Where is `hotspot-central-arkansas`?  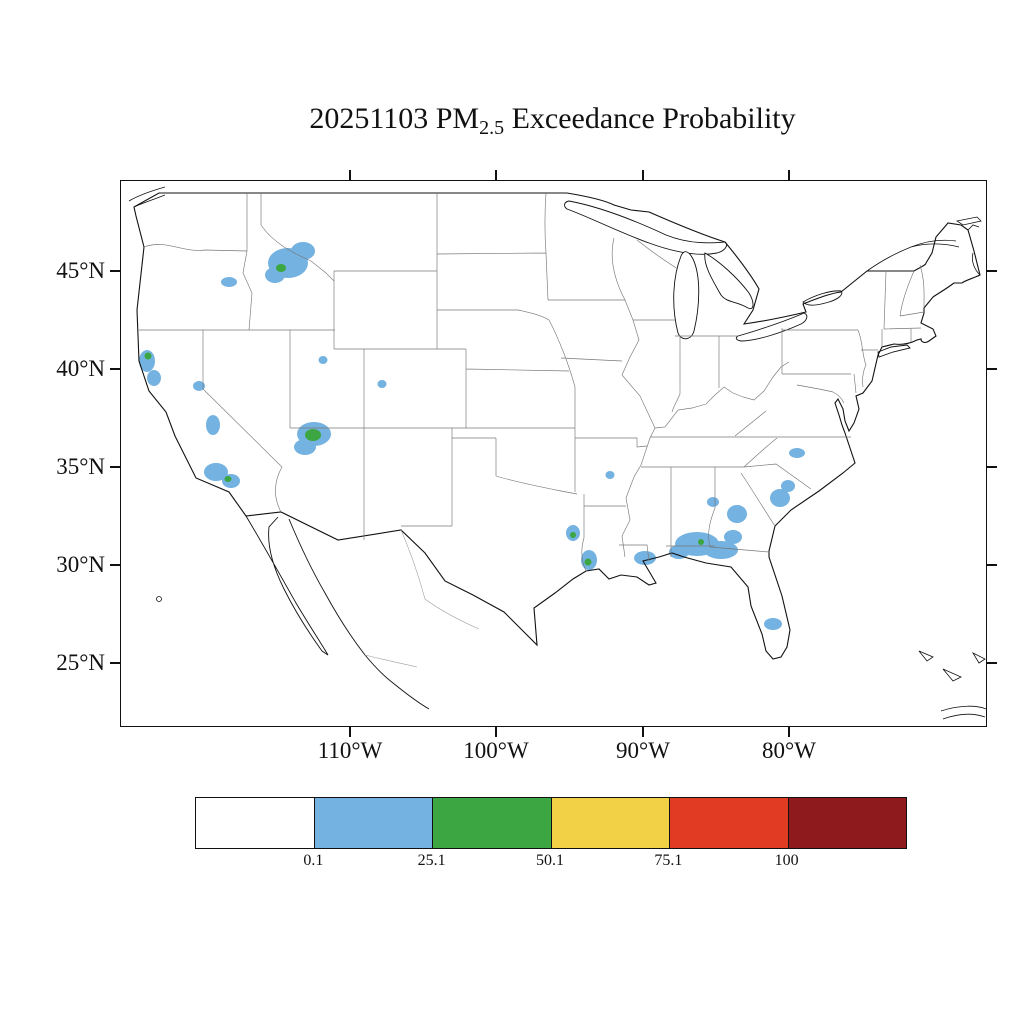 hotspot-central-arkansas is located at coordinates (610, 475).